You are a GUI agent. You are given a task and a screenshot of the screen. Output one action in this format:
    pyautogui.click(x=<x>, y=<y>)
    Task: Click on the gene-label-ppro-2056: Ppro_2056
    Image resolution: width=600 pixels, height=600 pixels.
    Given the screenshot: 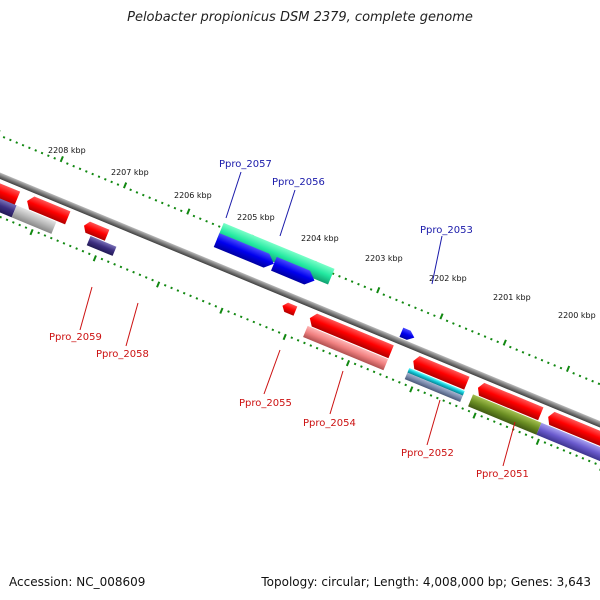 What is the action you would take?
    pyautogui.click(x=298, y=182)
    